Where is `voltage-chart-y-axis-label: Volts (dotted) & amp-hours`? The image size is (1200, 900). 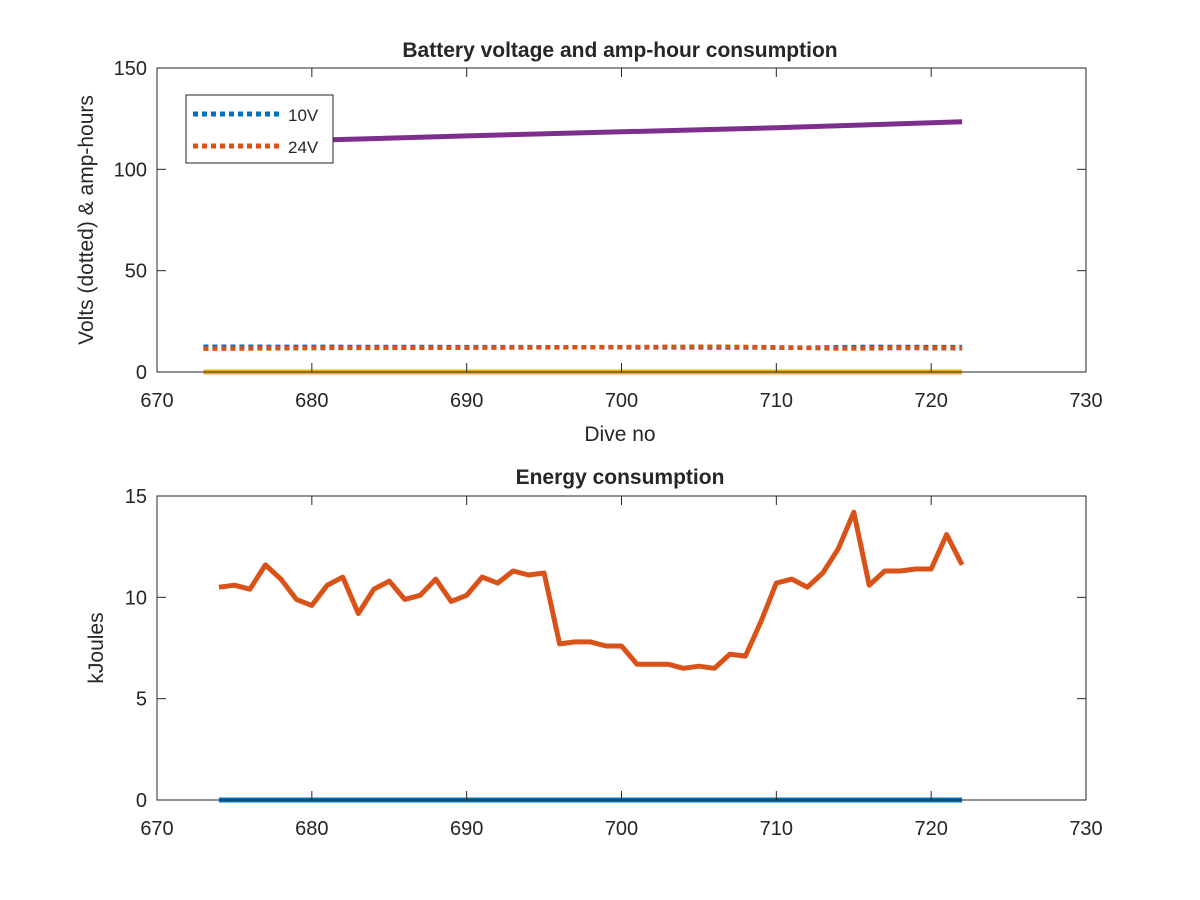
voltage-chart-y-axis-label: Volts (dotted) & amp-hours is located at coordinates (86, 220).